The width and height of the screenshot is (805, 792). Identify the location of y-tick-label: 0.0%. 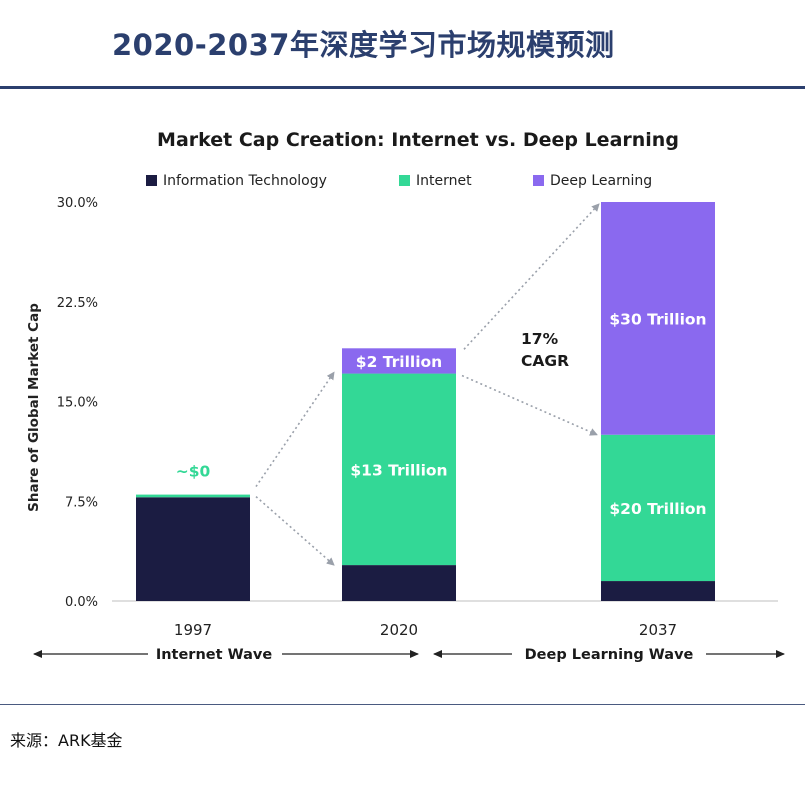
(81, 602).